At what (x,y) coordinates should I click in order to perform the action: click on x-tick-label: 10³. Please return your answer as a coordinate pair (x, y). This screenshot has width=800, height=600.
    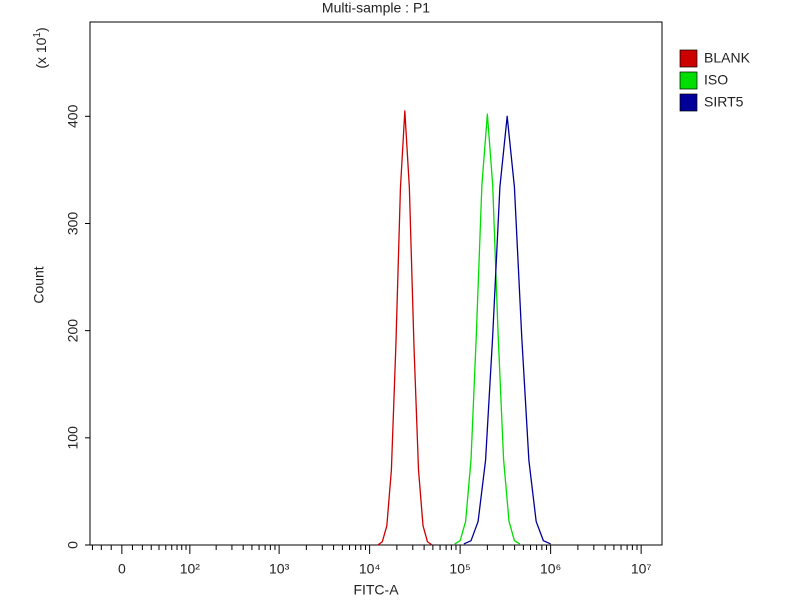
    Looking at the image, I should click on (279, 569).